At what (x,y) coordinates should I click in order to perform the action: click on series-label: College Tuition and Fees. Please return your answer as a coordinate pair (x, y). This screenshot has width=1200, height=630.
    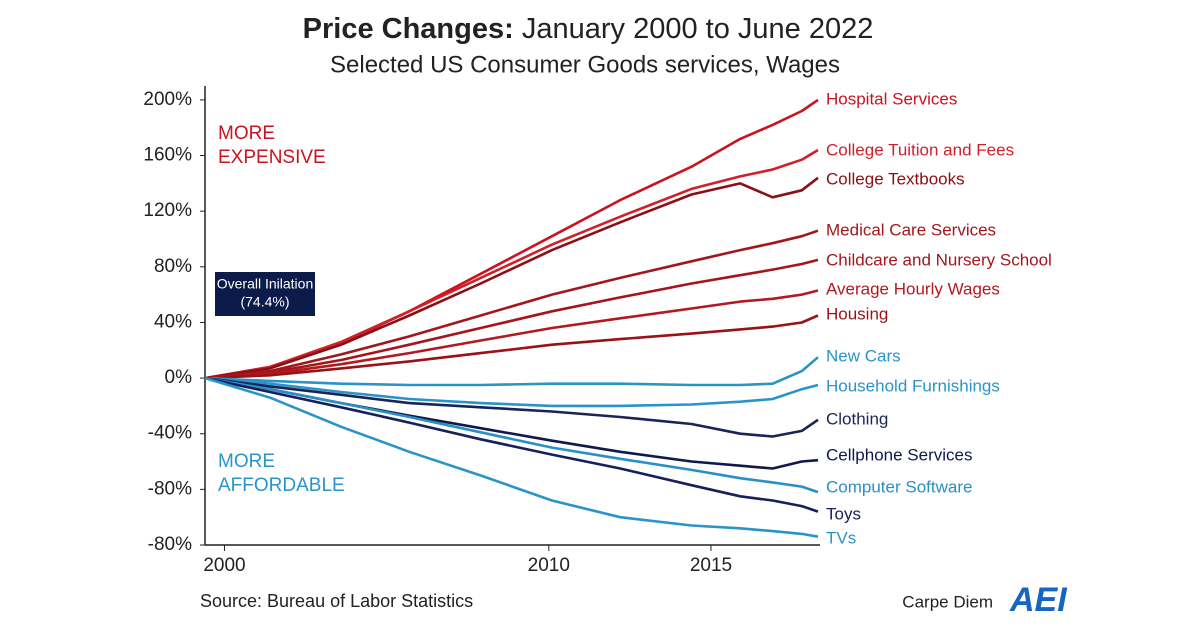
    Looking at the image, I should click on (920, 149).